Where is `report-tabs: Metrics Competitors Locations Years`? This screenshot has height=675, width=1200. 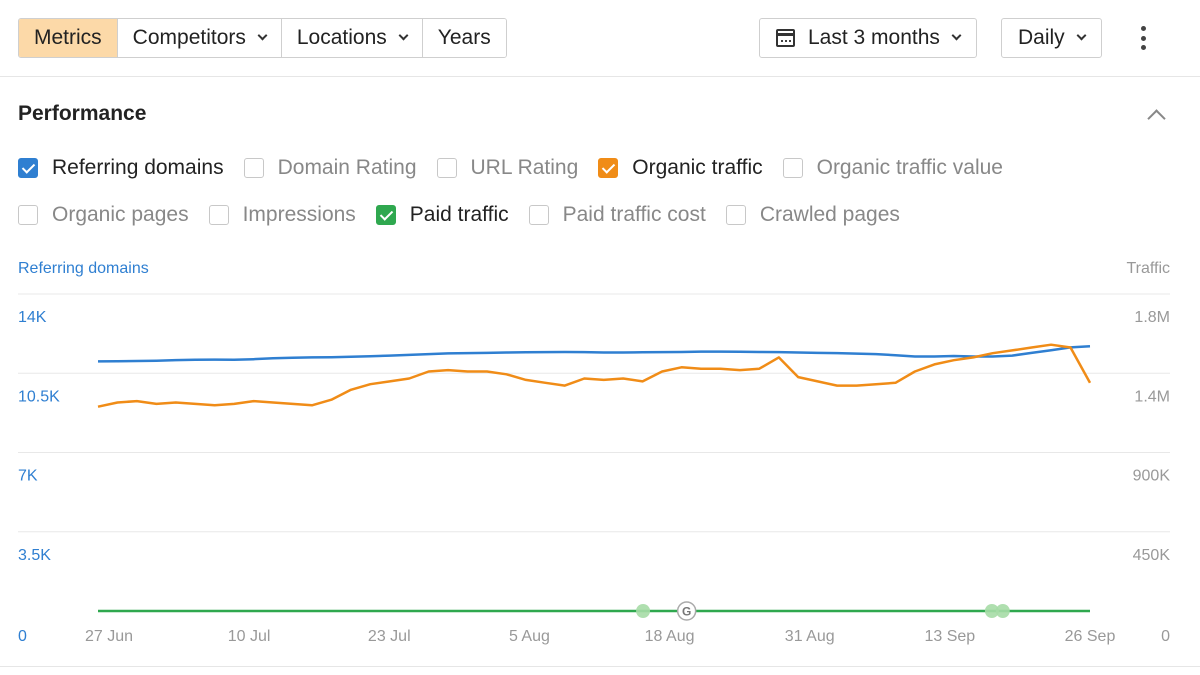 report-tabs: Metrics Competitors Locations Years is located at coordinates (262, 38).